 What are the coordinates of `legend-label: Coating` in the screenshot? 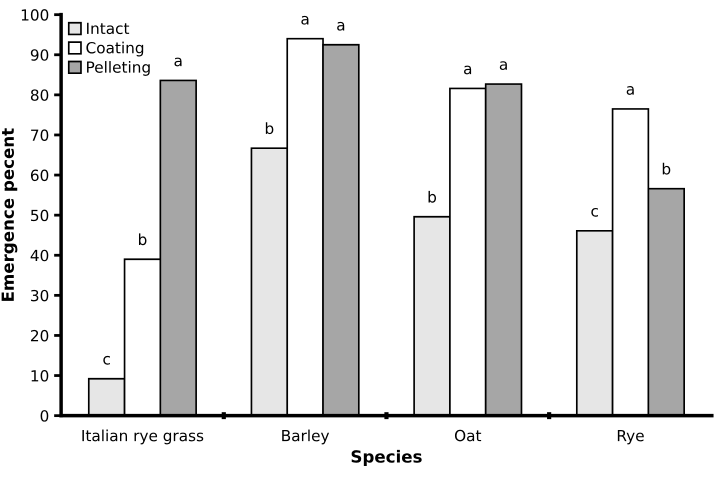 It's located at (115, 49).